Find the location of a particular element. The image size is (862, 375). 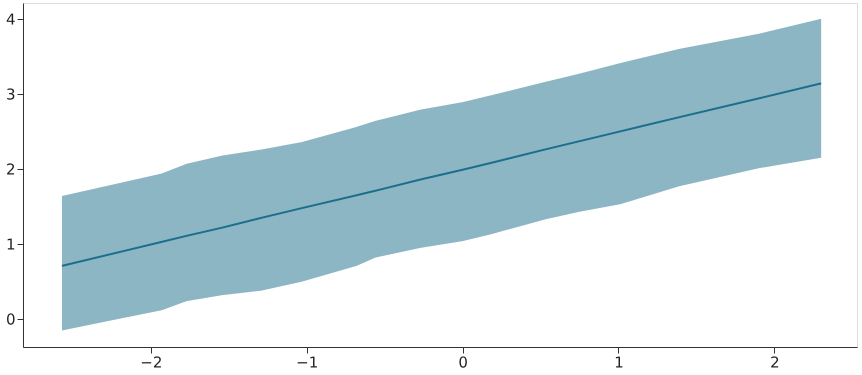

y-tick-label: 1 is located at coordinates (11, 245).